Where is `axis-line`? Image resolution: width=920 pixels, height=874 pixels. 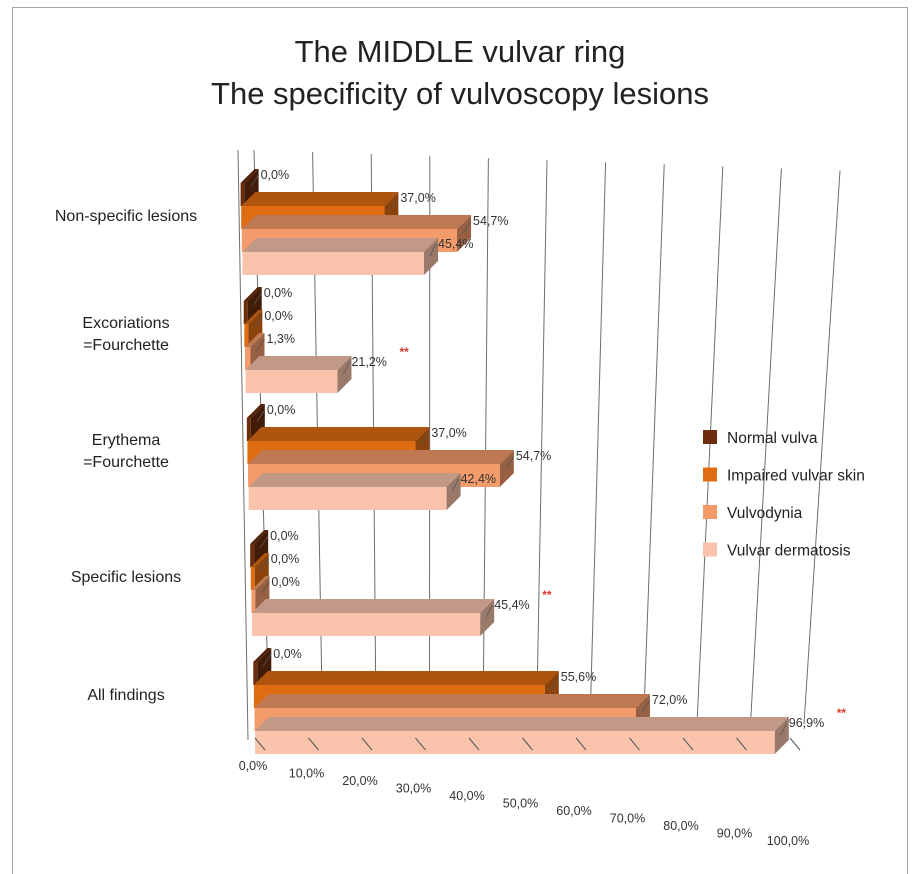 axis-line is located at coordinates (243, 445).